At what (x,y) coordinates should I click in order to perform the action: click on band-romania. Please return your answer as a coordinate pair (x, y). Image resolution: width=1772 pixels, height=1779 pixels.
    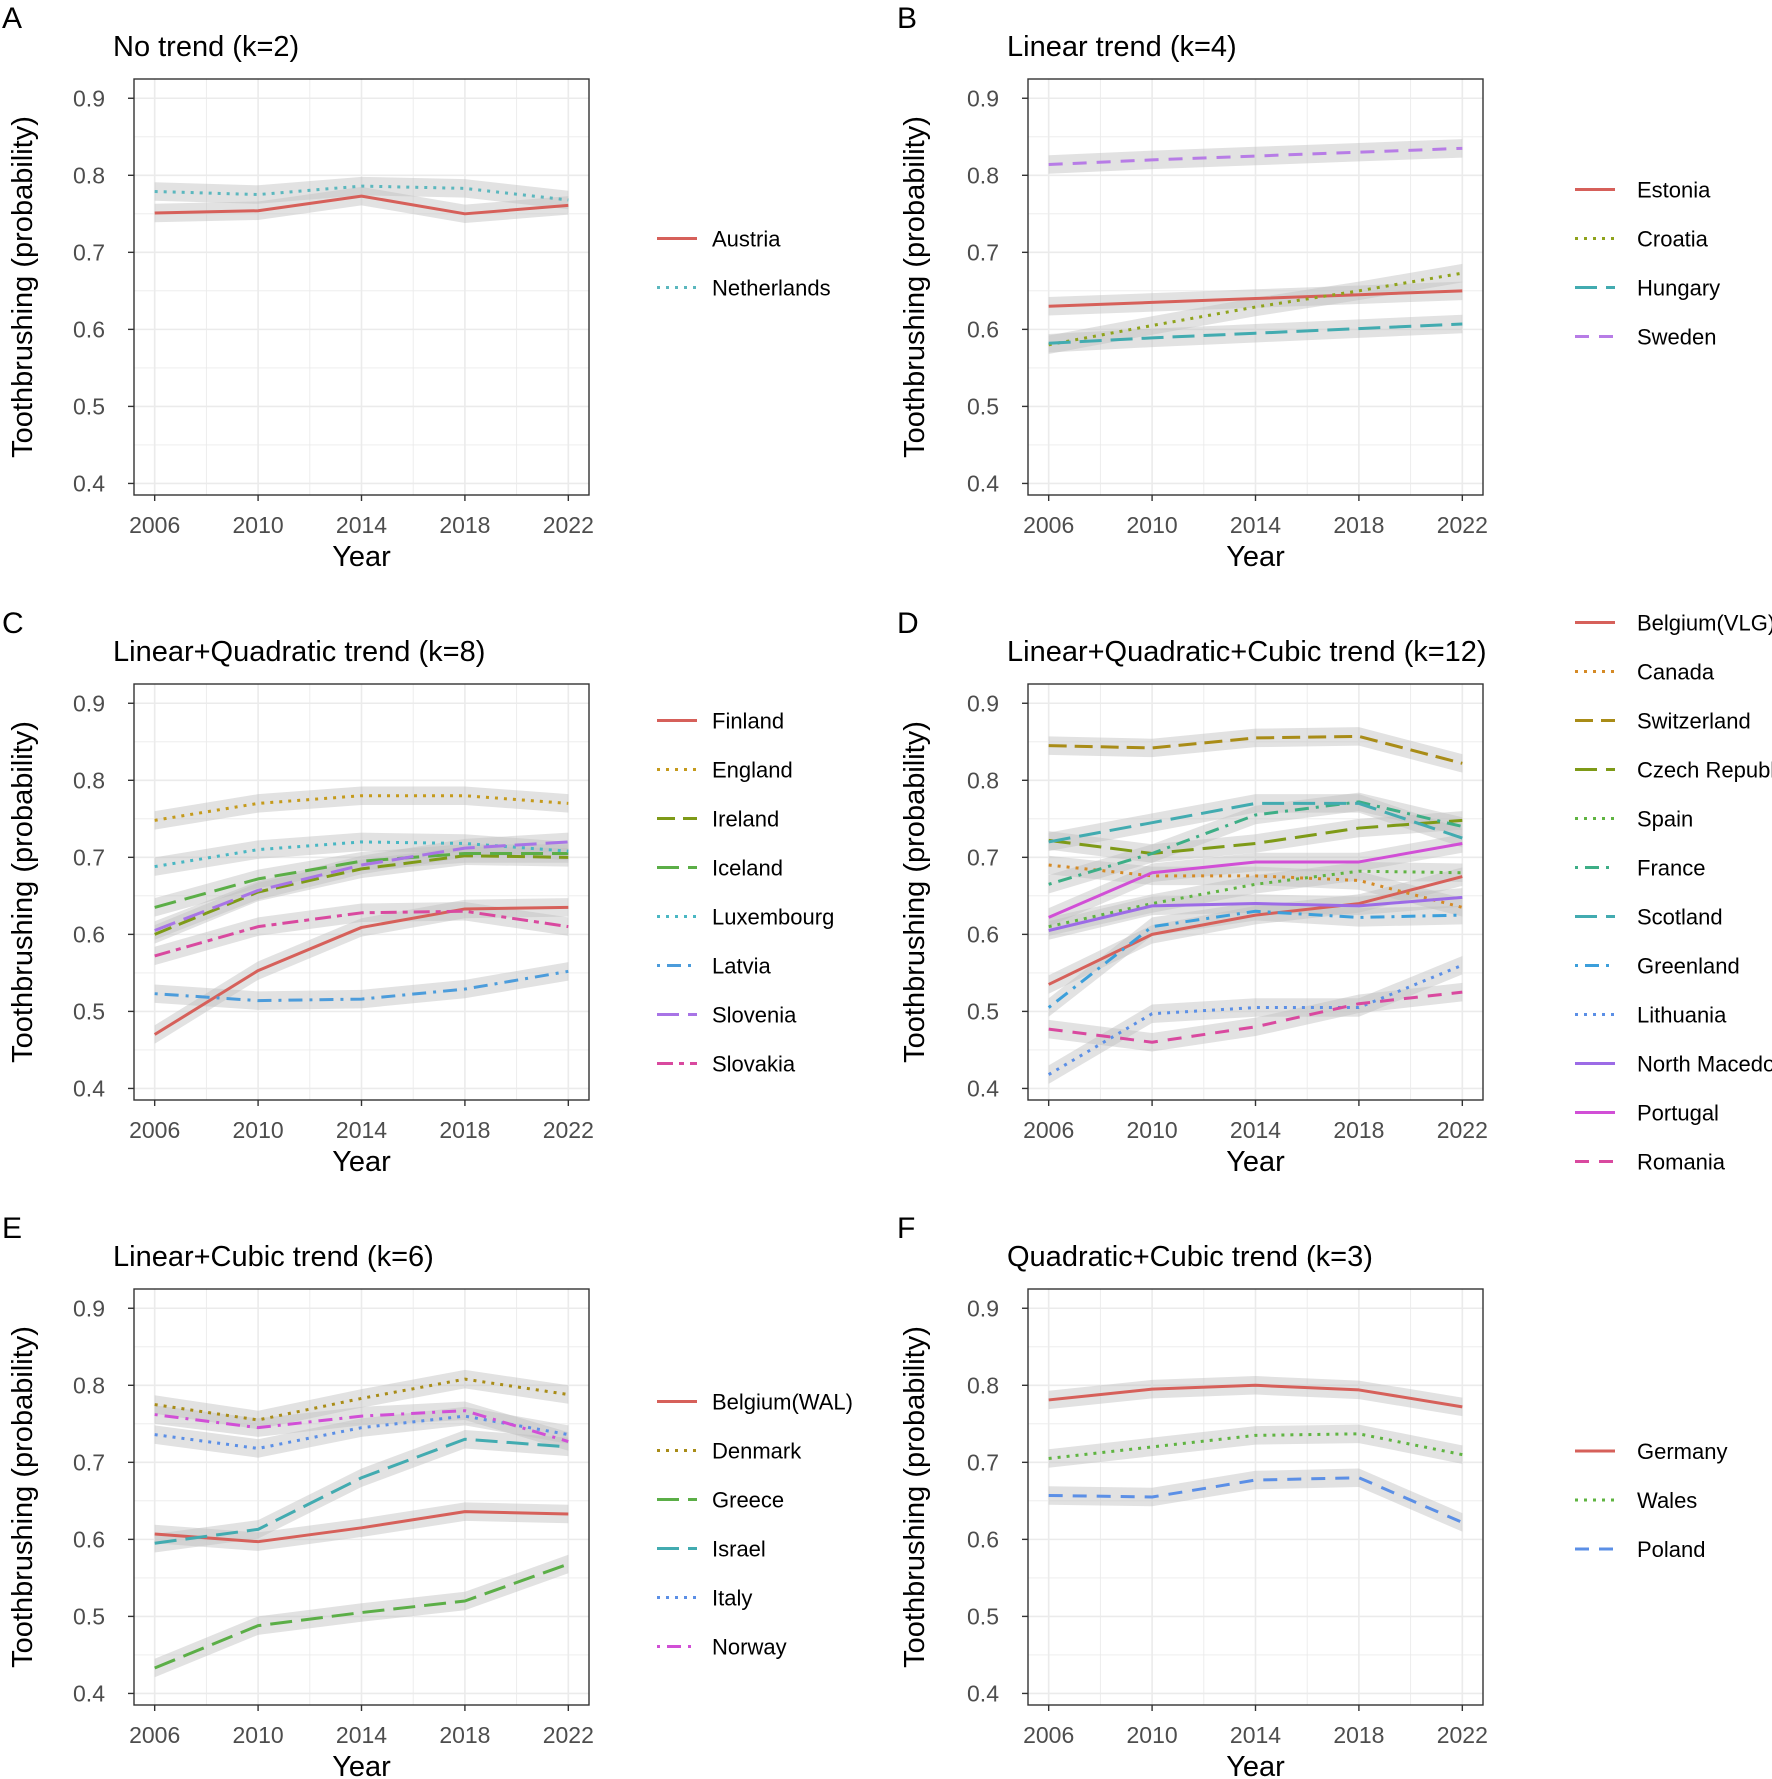
    Looking at the image, I should click on (1255, 1017).